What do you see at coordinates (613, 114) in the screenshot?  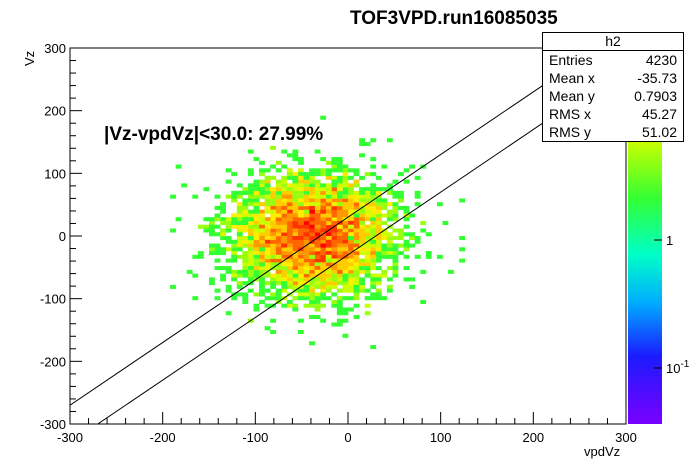 I see `stats-row: RMS x 45.27` at bounding box center [613, 114].